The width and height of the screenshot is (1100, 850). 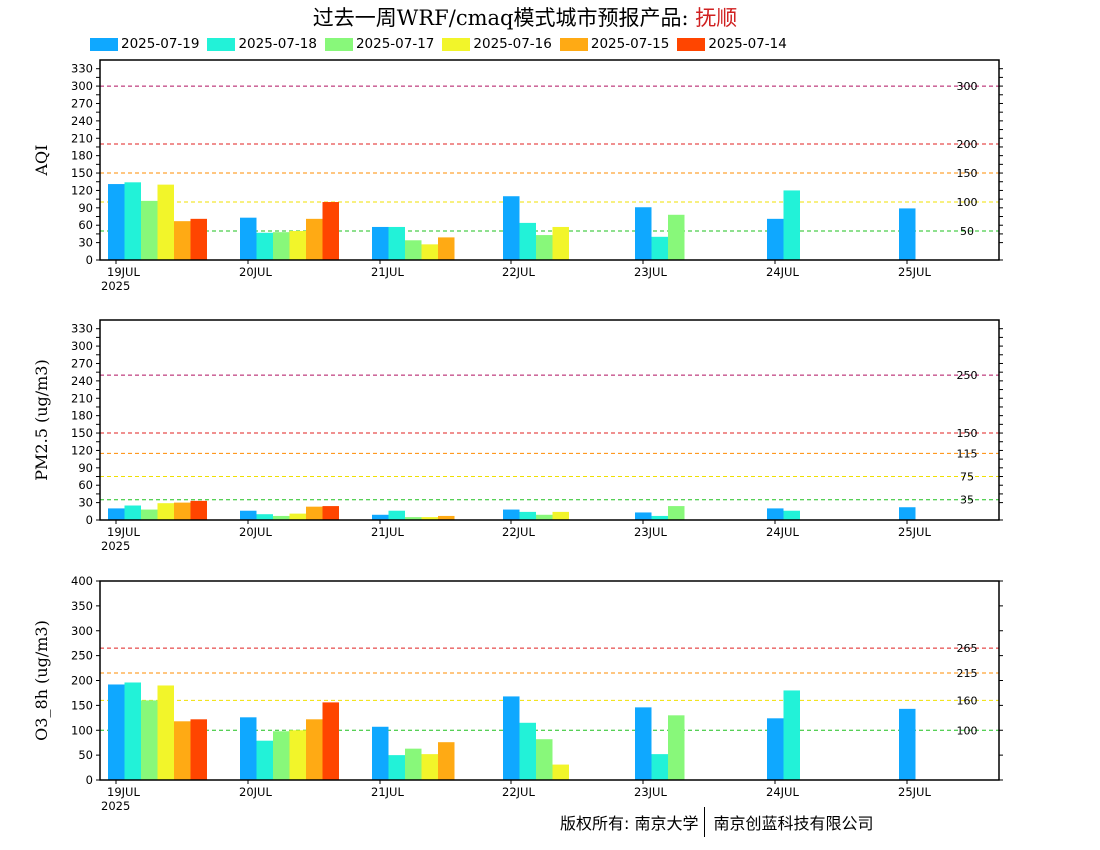 What do you see at coordinates (82, 156) in the screenshot?
I see `y-tick-label: 180` at bounding box center [82, 156].